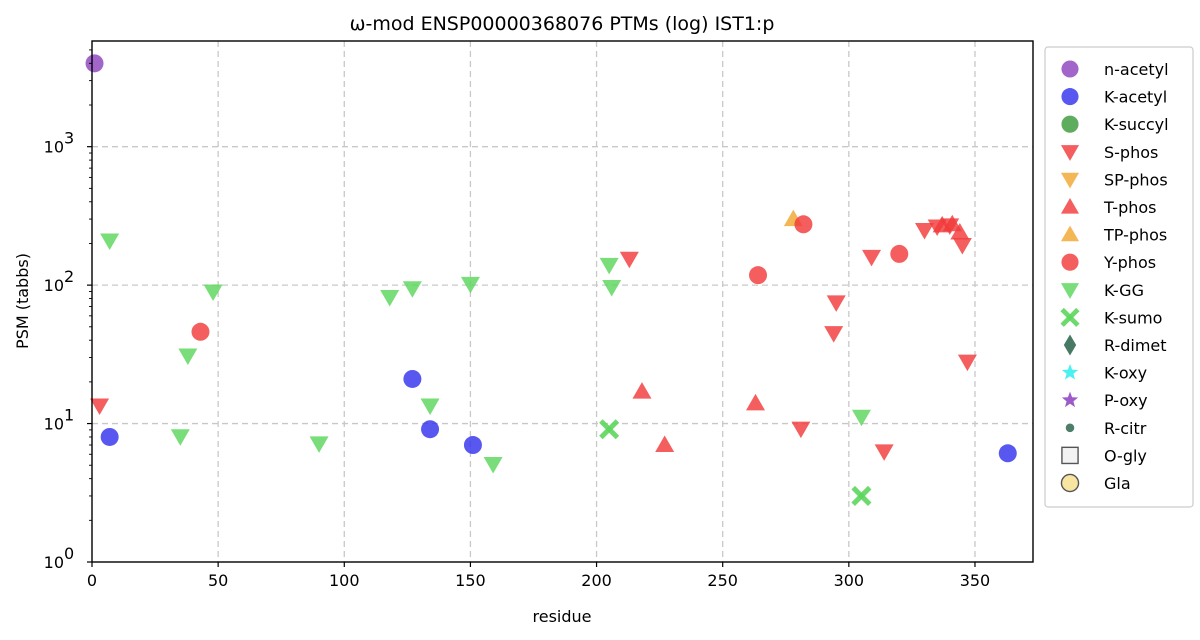  What do you see at coordinates (1130, 207) in the screenshot?
I see `legend-label-t-phos: T-phos` at bounding box center [1130, 207].